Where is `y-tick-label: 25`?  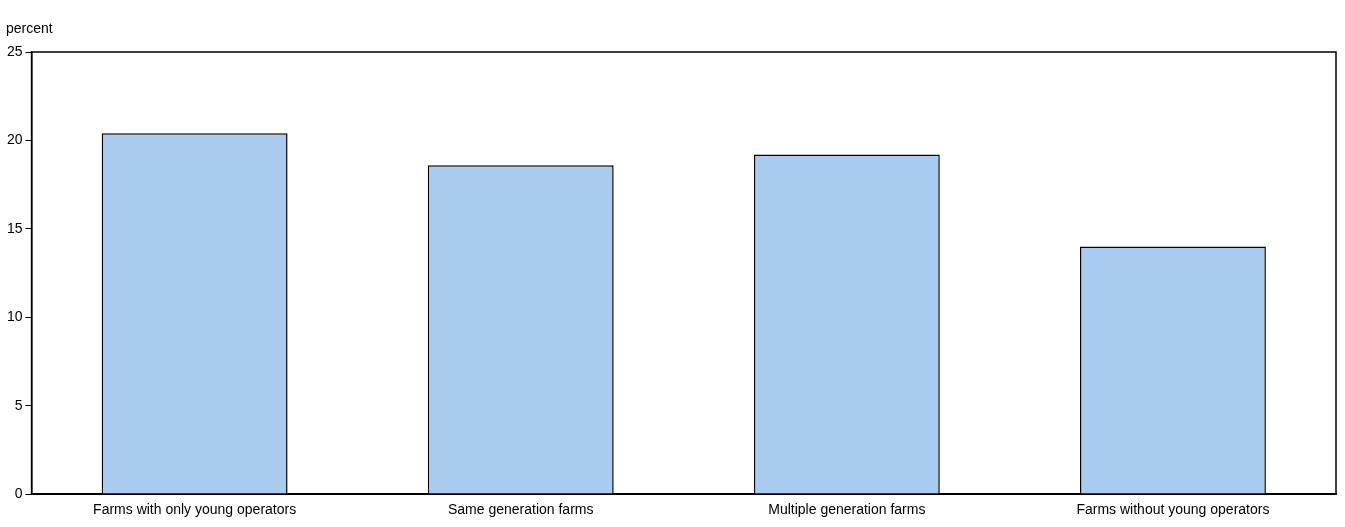
y-tick-label: 25 is located at coordinates (14, 50).